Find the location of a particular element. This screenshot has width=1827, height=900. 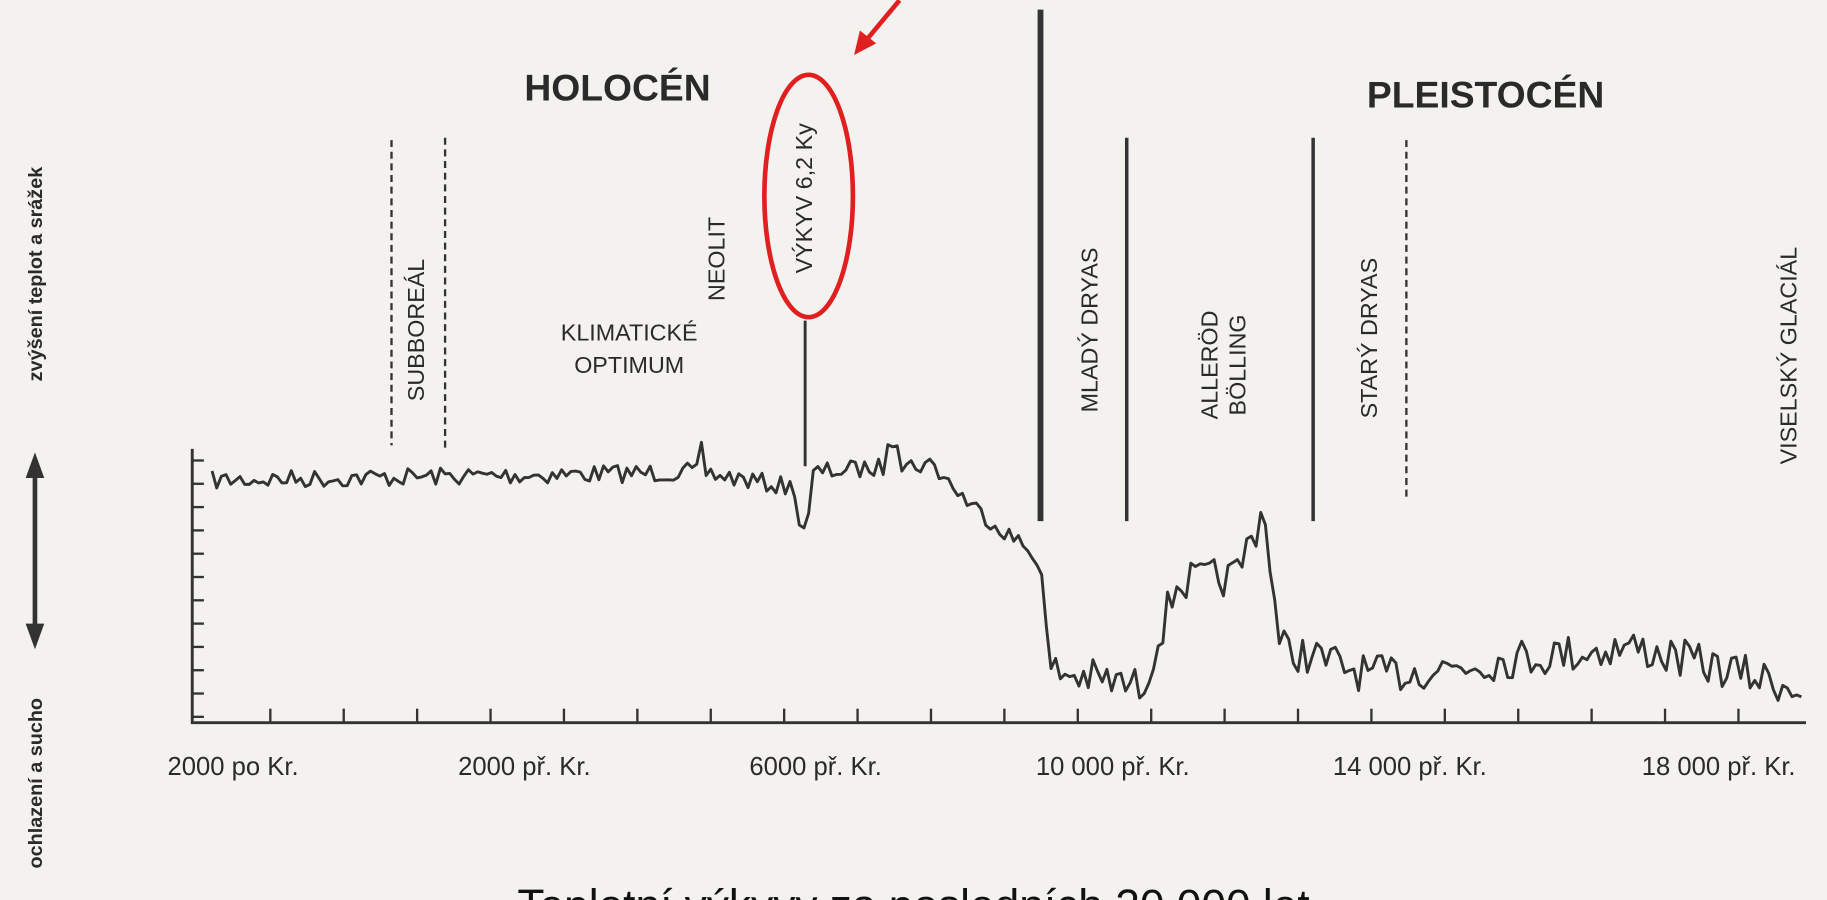

period-label: PLEISTOCÉN is located at coordinates (1485, 94).